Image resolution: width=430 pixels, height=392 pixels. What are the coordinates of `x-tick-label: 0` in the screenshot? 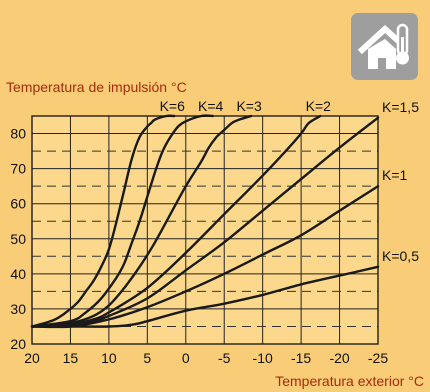 It's located at (186, 358).